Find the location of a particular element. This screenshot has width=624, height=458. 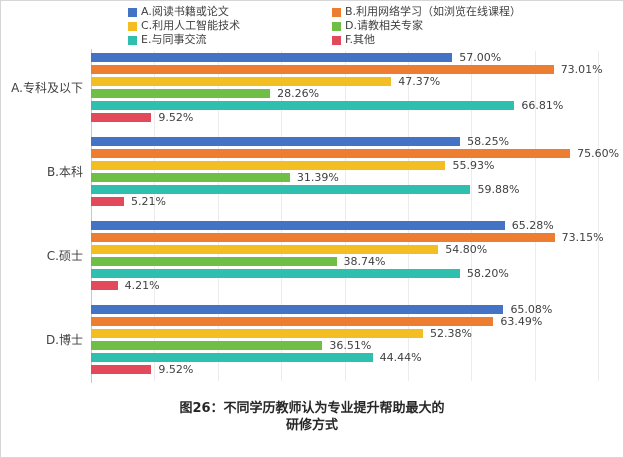

bar-value-label: 54.80% is located at coordinates (466, 249).